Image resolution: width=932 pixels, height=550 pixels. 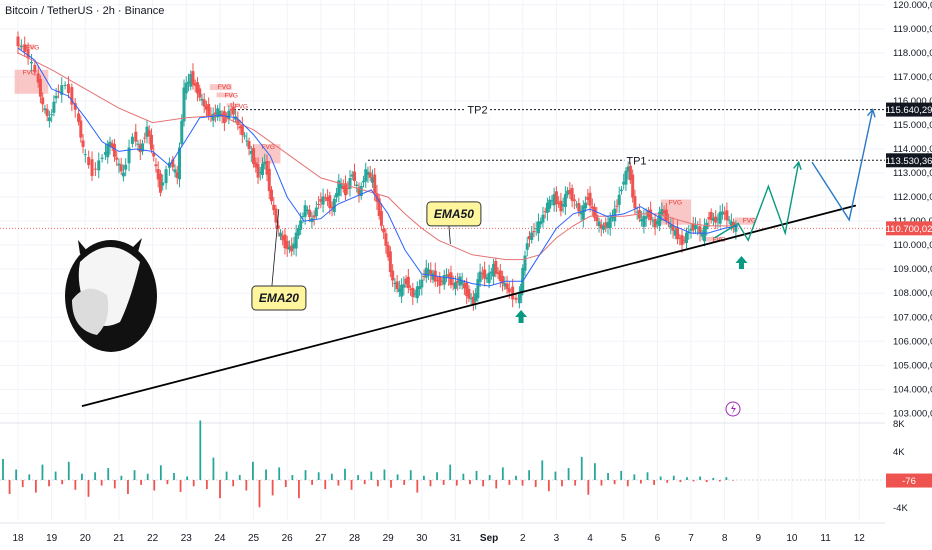 I want to click on price-tick-label: 104.000,00, so click(x=912, y=389).